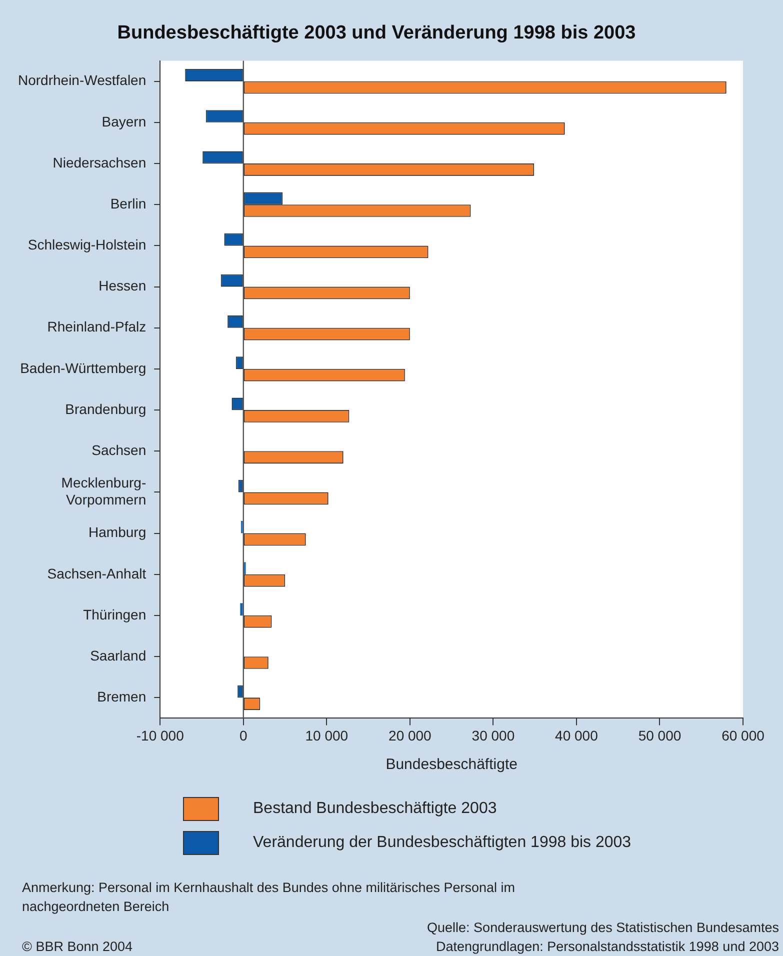  I want to click on x-tick-label: 40 000, so click(576, 735).